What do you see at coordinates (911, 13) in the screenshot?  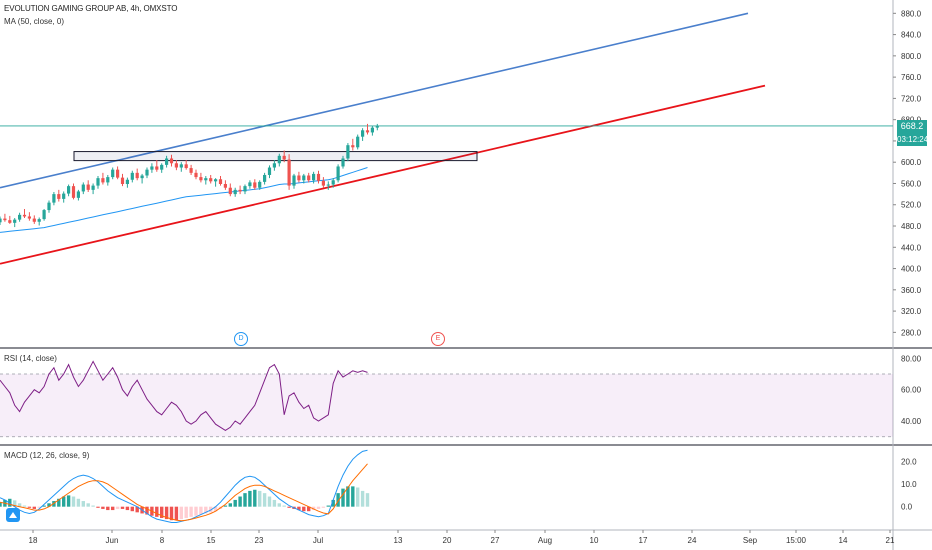 I see `price-tick-label: 880.0` at bounding box center [911, 13].